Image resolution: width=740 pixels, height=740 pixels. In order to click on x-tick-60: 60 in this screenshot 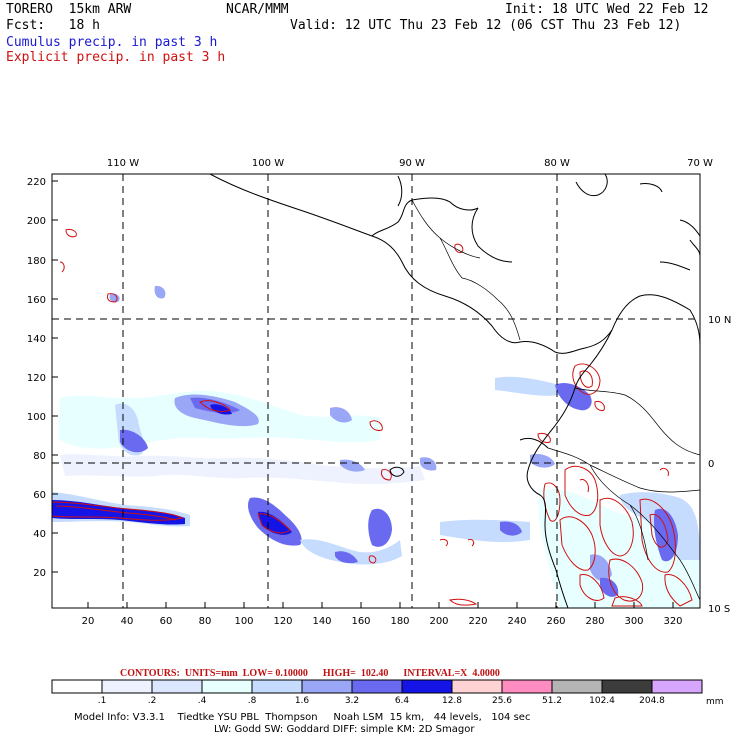, I will do `click(166, 621)`.